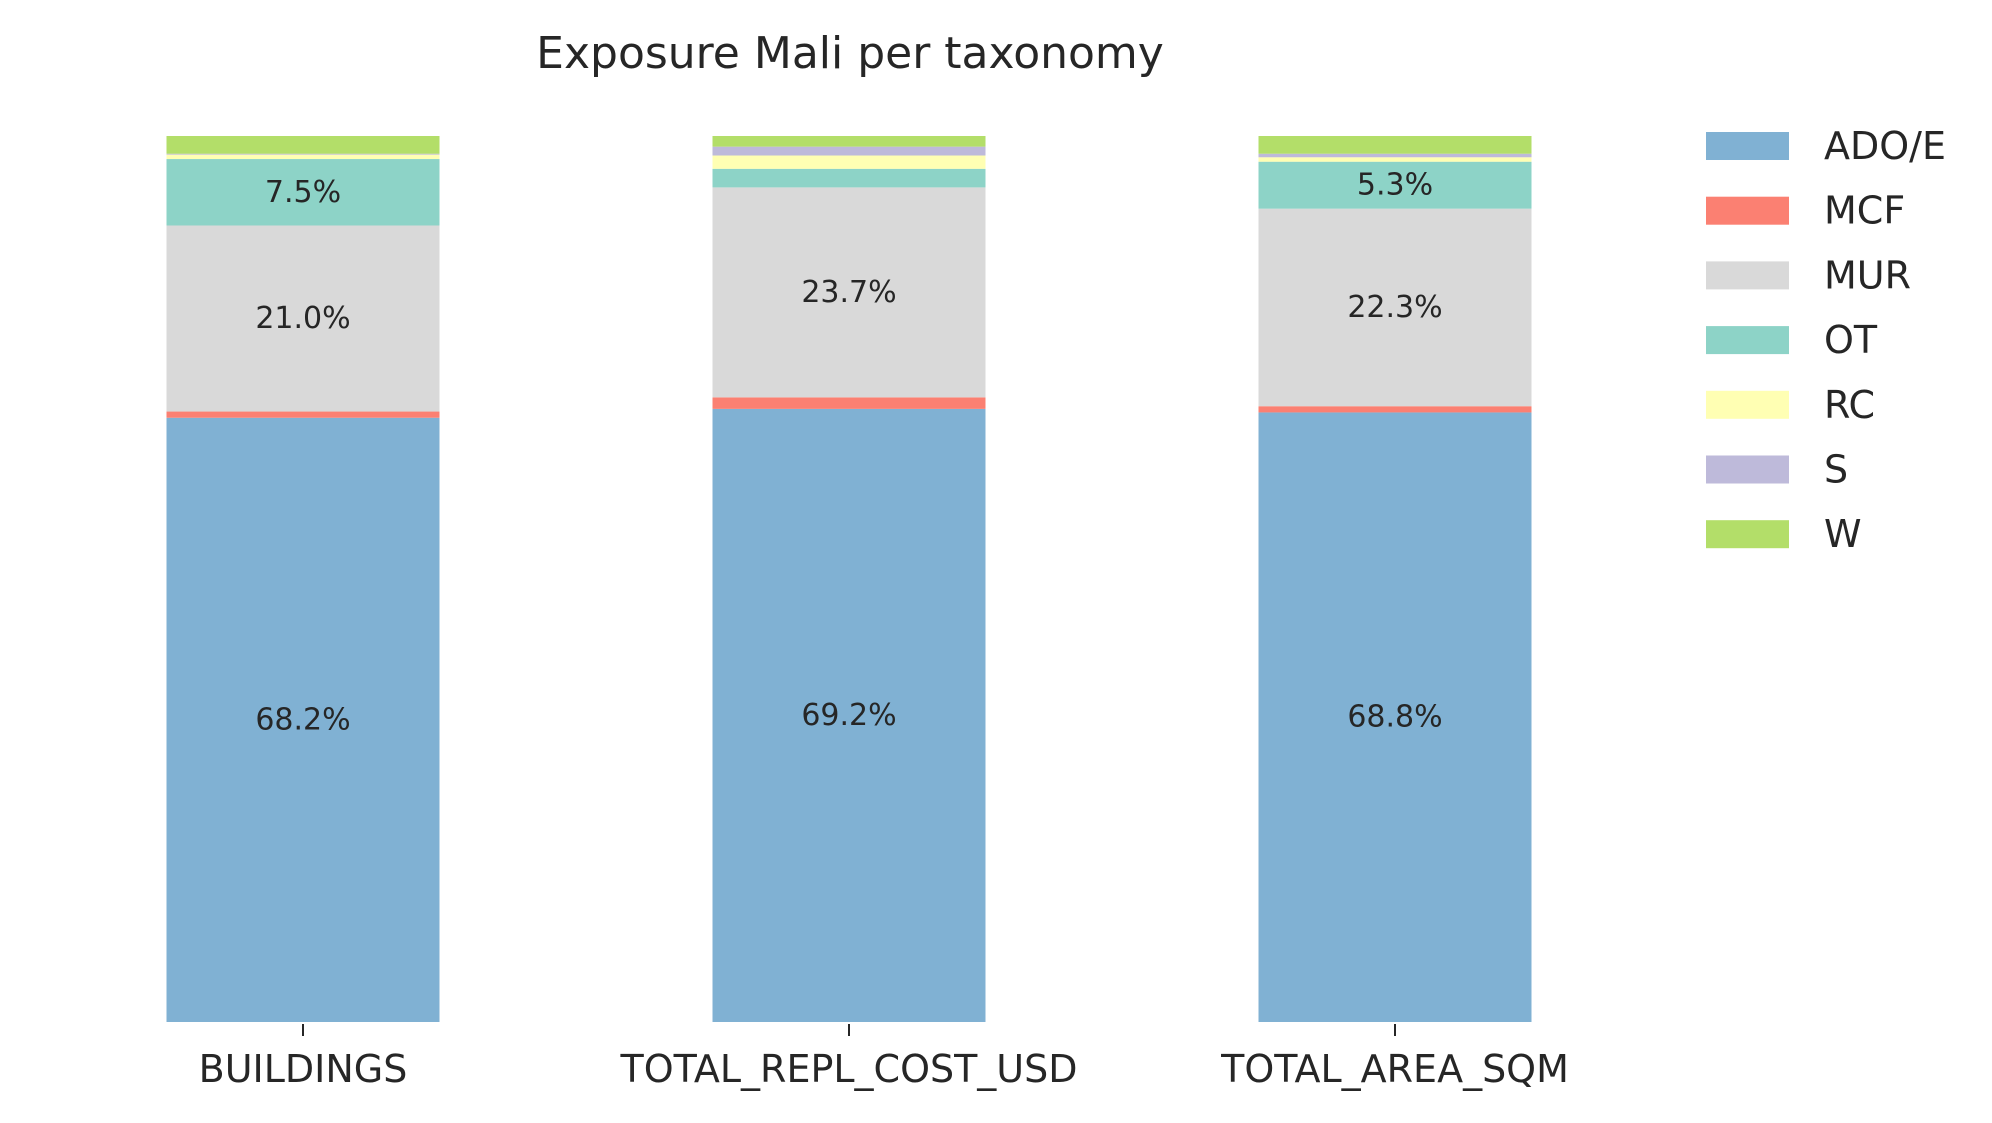  What do you see at coordinates (303, 414) in the screenshot?
I see `bar-segment-buildings-mcf` at bounding box center [303, 414].